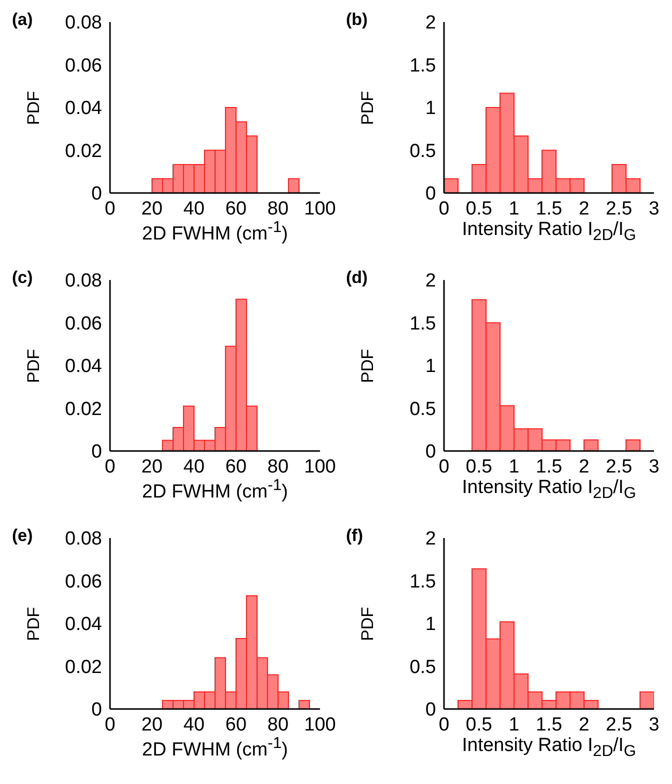 The height and width of the screenshot is (784, 672). What do you see at coordinates (22, 278) in the screenshot?
I see `chart-title: (c)` at bounding box center [22, 278].